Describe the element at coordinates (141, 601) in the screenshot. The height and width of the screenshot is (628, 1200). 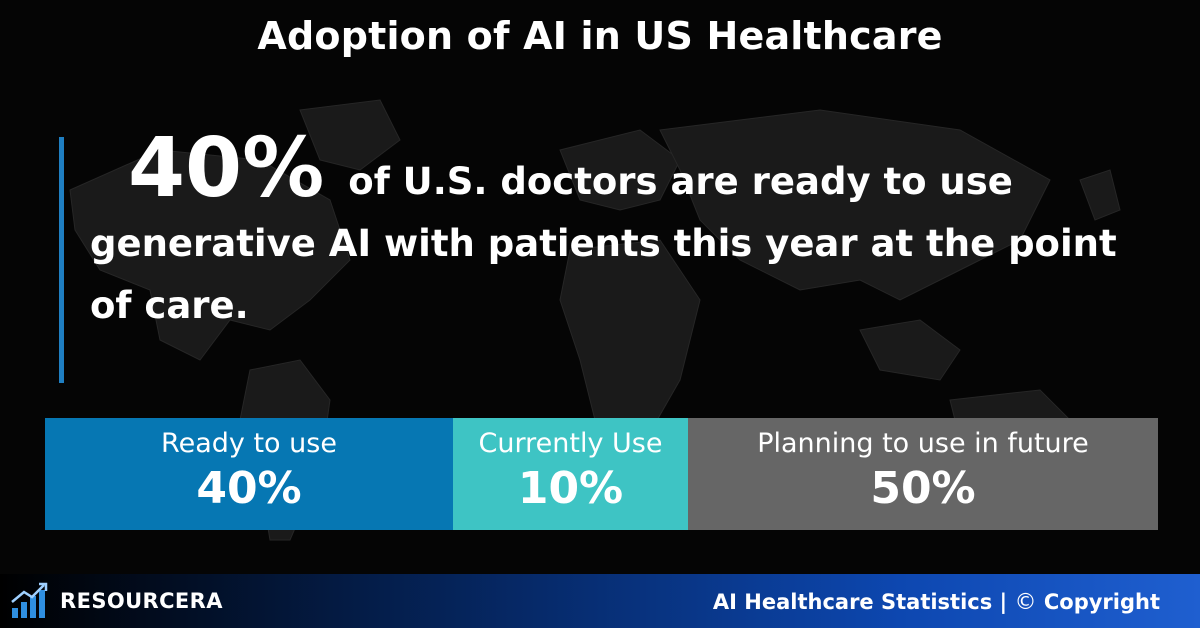
I see `brand-name: RESOURCERA` at that location.